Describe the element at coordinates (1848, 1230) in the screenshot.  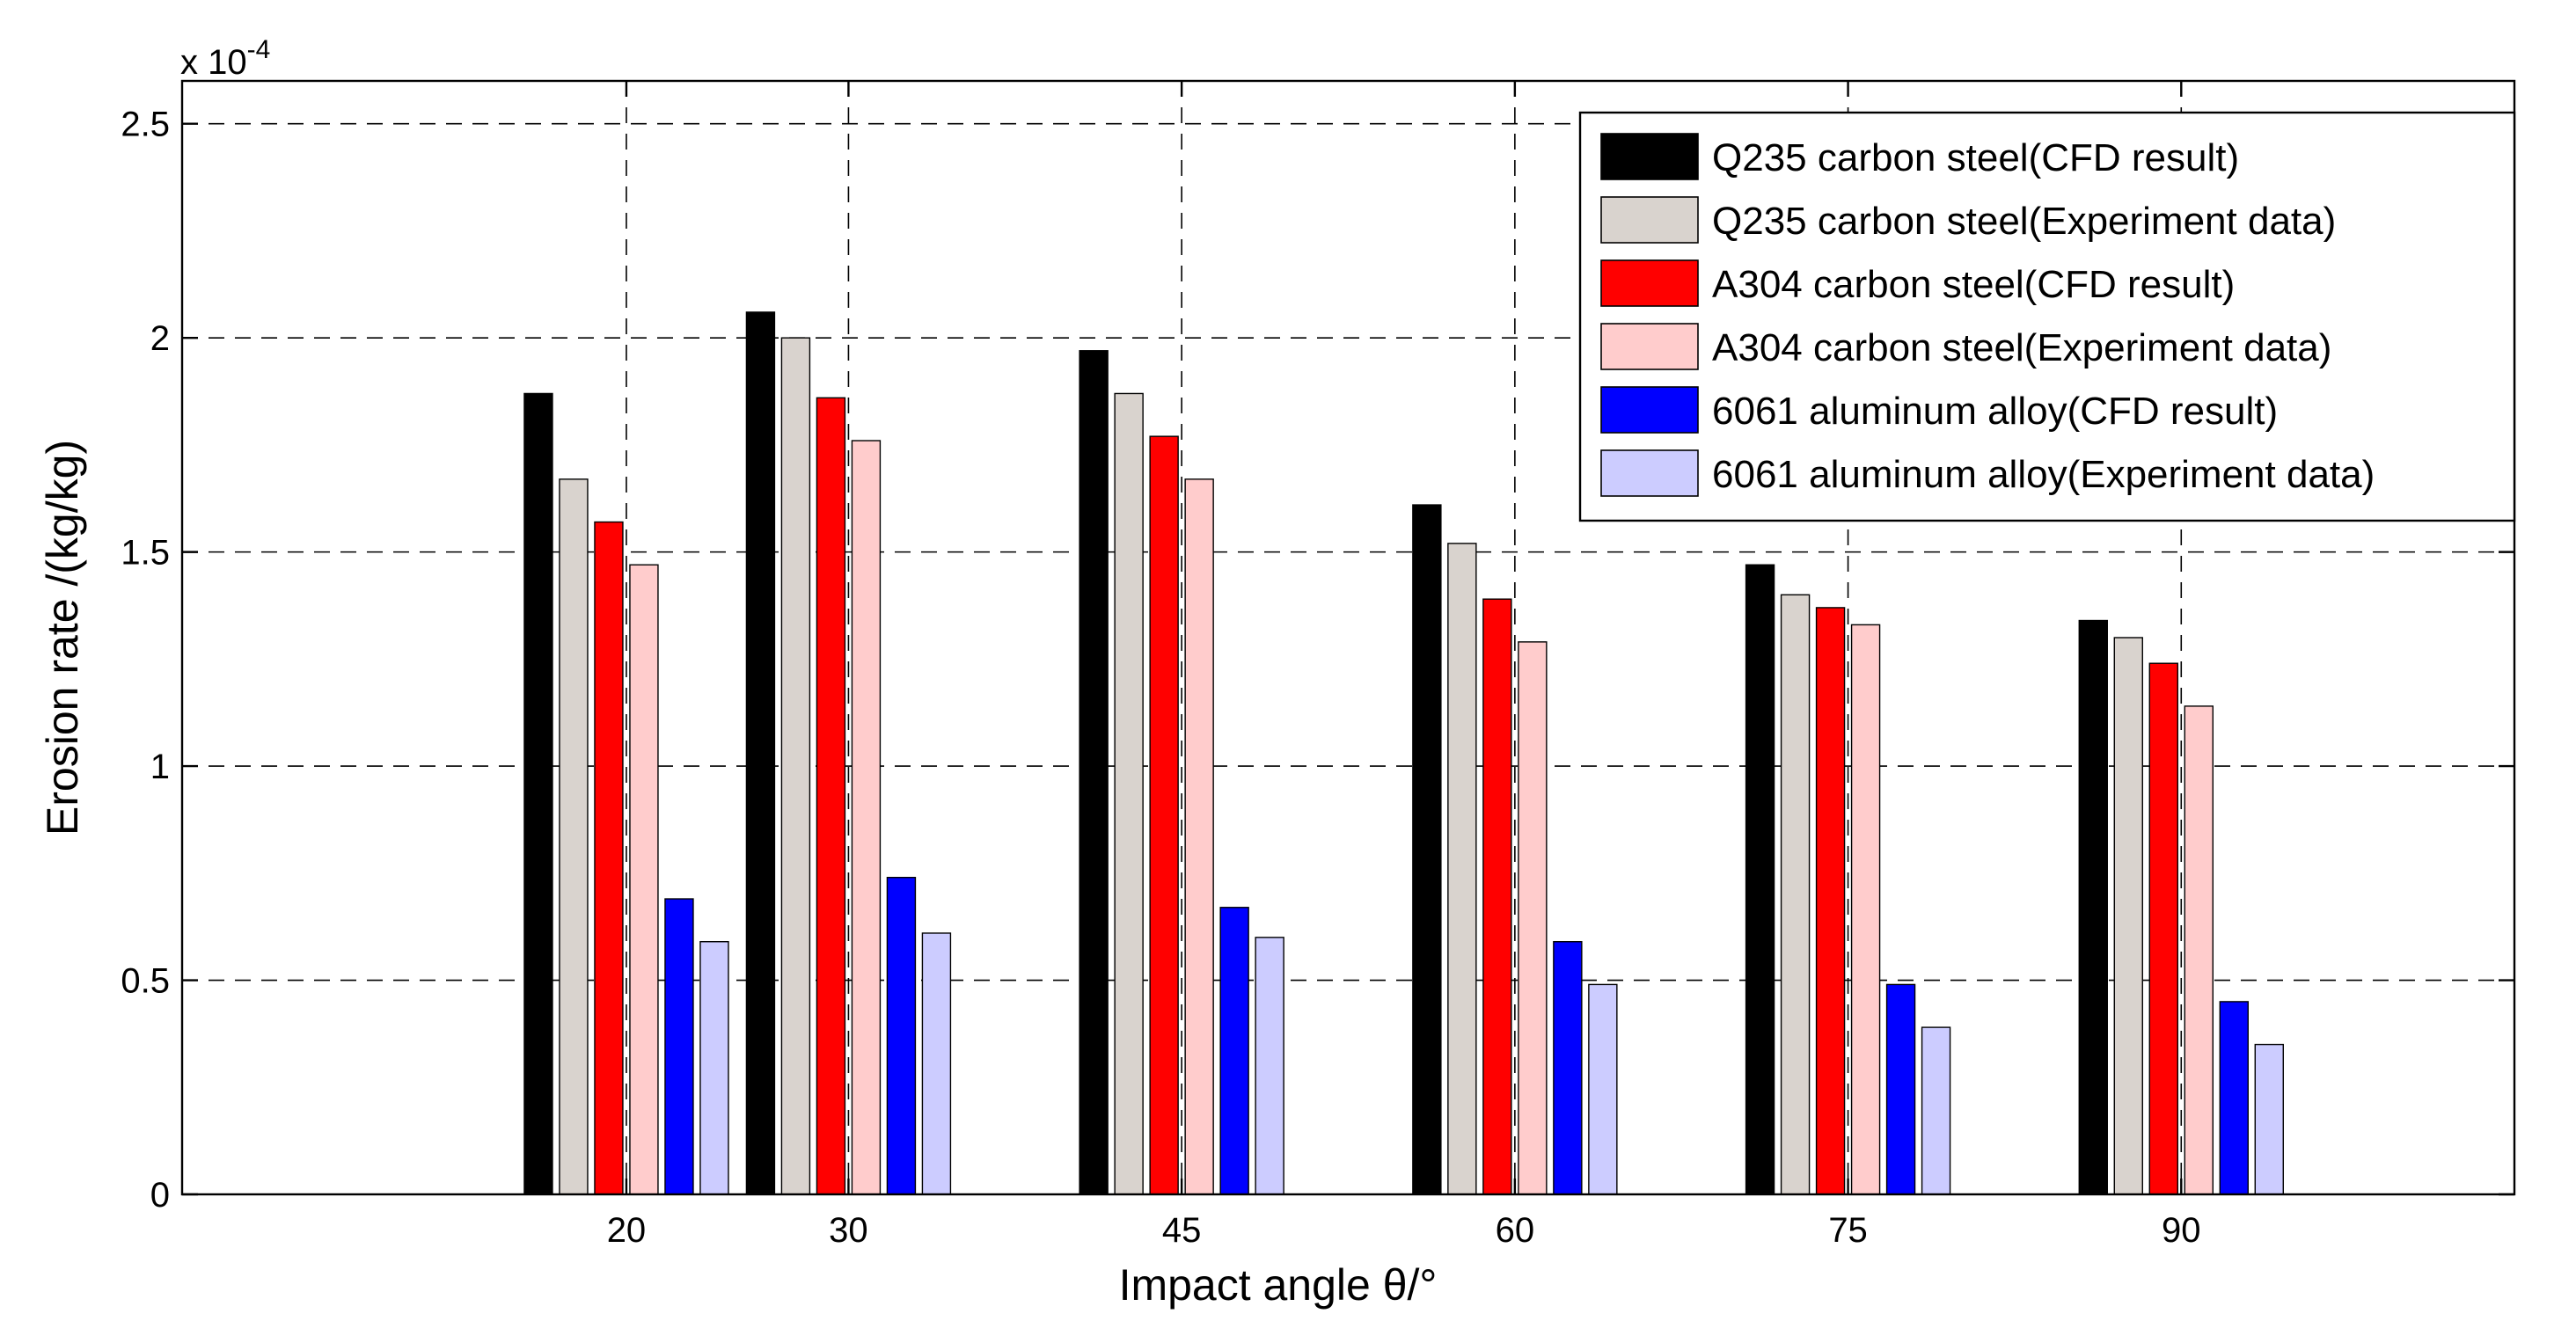
I see `x-tick-label-4: 75` at that location.